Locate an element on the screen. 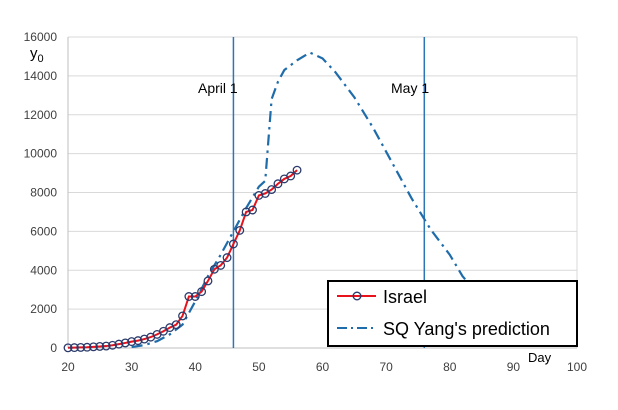 The height and width of the screenshot is (410, 618). x-tick-label: 50 is located at coordinates (259, 367).